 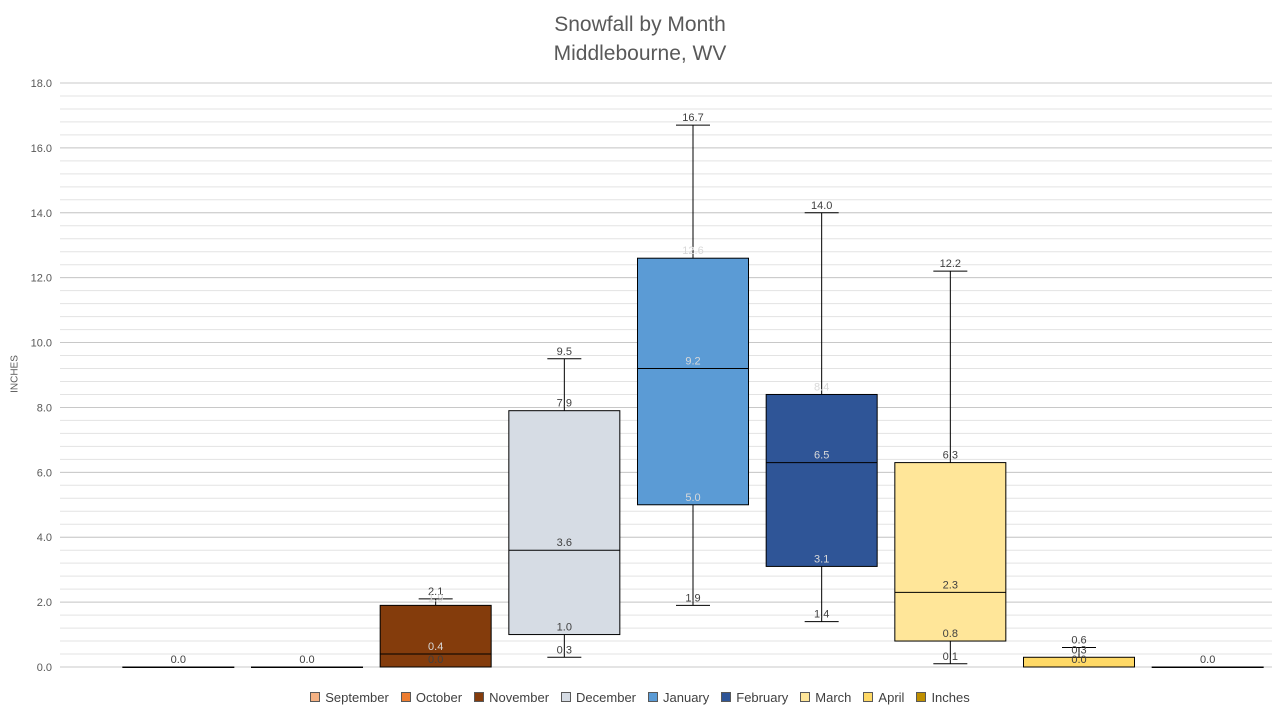 What do you see at coordinates (44, 408) in the screenshot?
I see `y-tick-label: 8.0` at bounding box center [44, 408].